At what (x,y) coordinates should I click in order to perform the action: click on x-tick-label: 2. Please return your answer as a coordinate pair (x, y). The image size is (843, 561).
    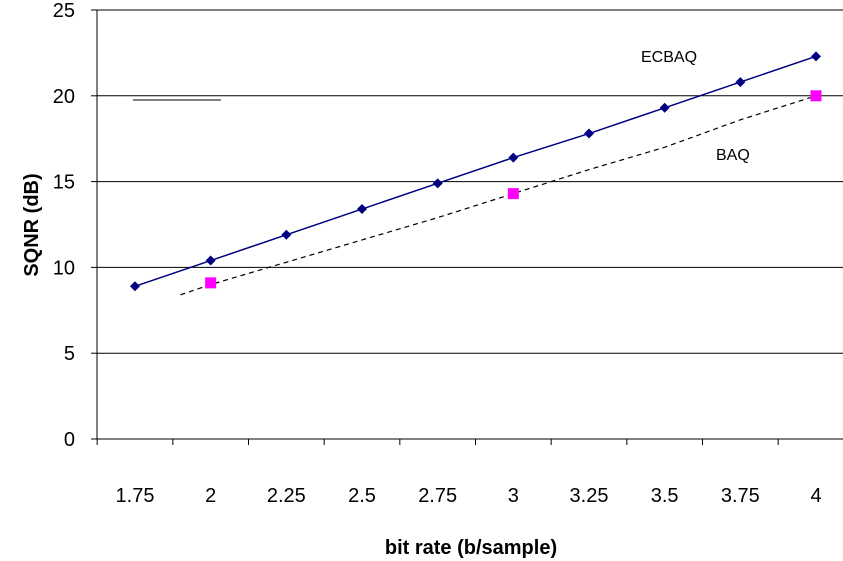
    Looking at the image, I should click on (210, 496).